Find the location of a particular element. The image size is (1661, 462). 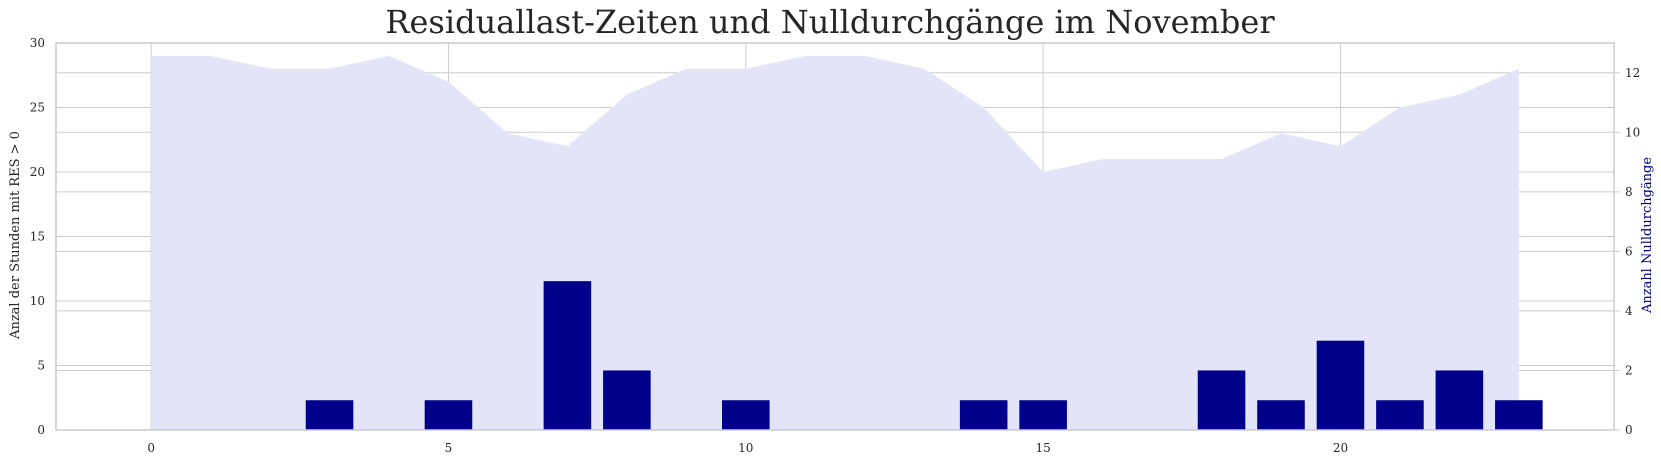

y-right-tick-label: 2 is located at coordinates (1629, 370).